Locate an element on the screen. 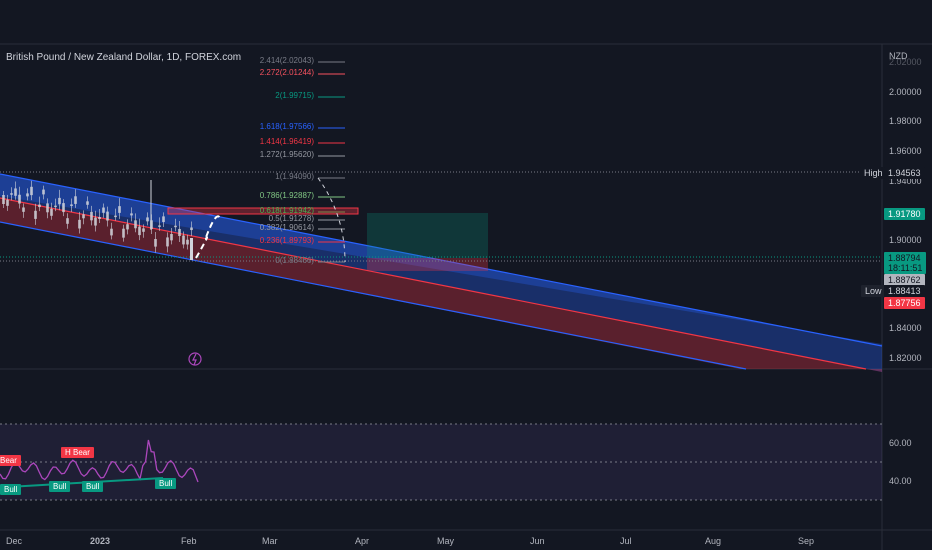 This screenshot has width=932, height=550. fib-level-label: 0.786(1.92887) is located at coordinates (286, 195).